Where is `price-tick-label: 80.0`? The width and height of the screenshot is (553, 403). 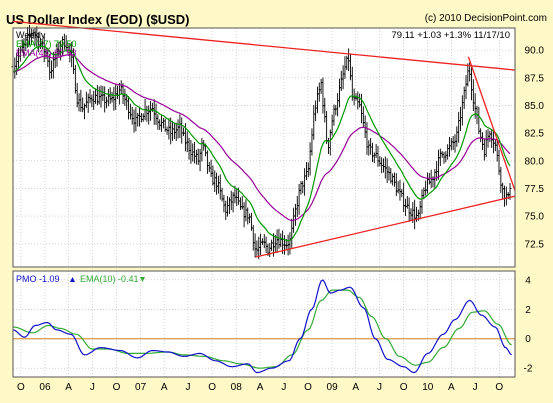 price-tick-label: 80.0 is located at coordinates (535, 161).